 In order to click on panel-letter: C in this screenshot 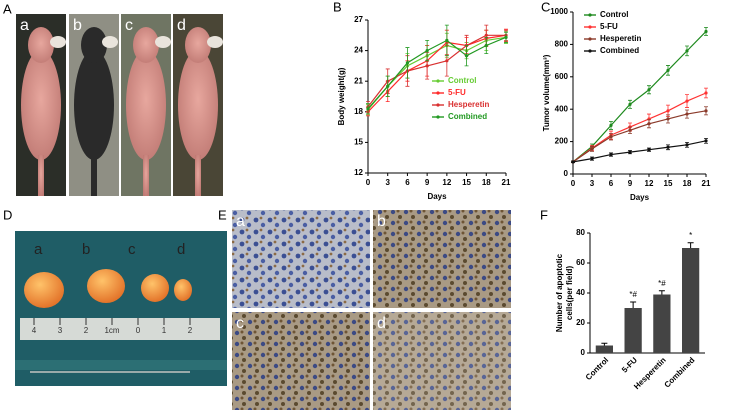, I will do `click(545, 7)`.